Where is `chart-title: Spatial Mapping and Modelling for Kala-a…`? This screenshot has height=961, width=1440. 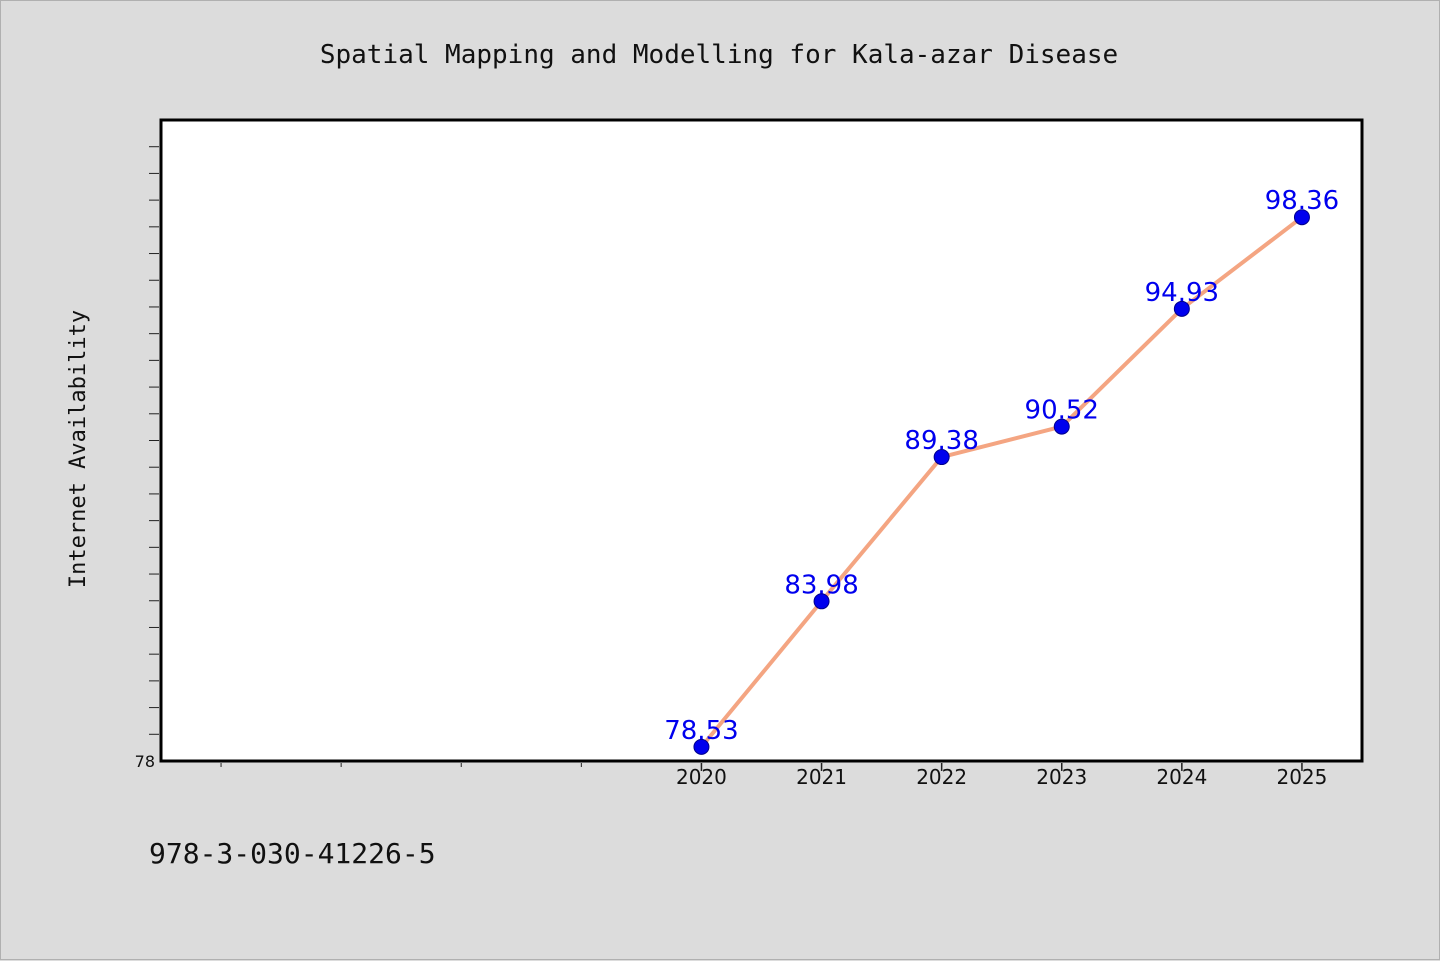
chart-title: Spatial Mapping and Modelling for Kala-a… is located at coordinates (719, 55).